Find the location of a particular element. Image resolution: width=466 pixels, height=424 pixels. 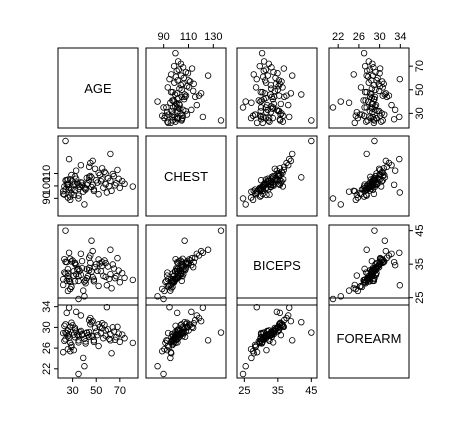

panel-age-age is located at coordinates (98, 88).